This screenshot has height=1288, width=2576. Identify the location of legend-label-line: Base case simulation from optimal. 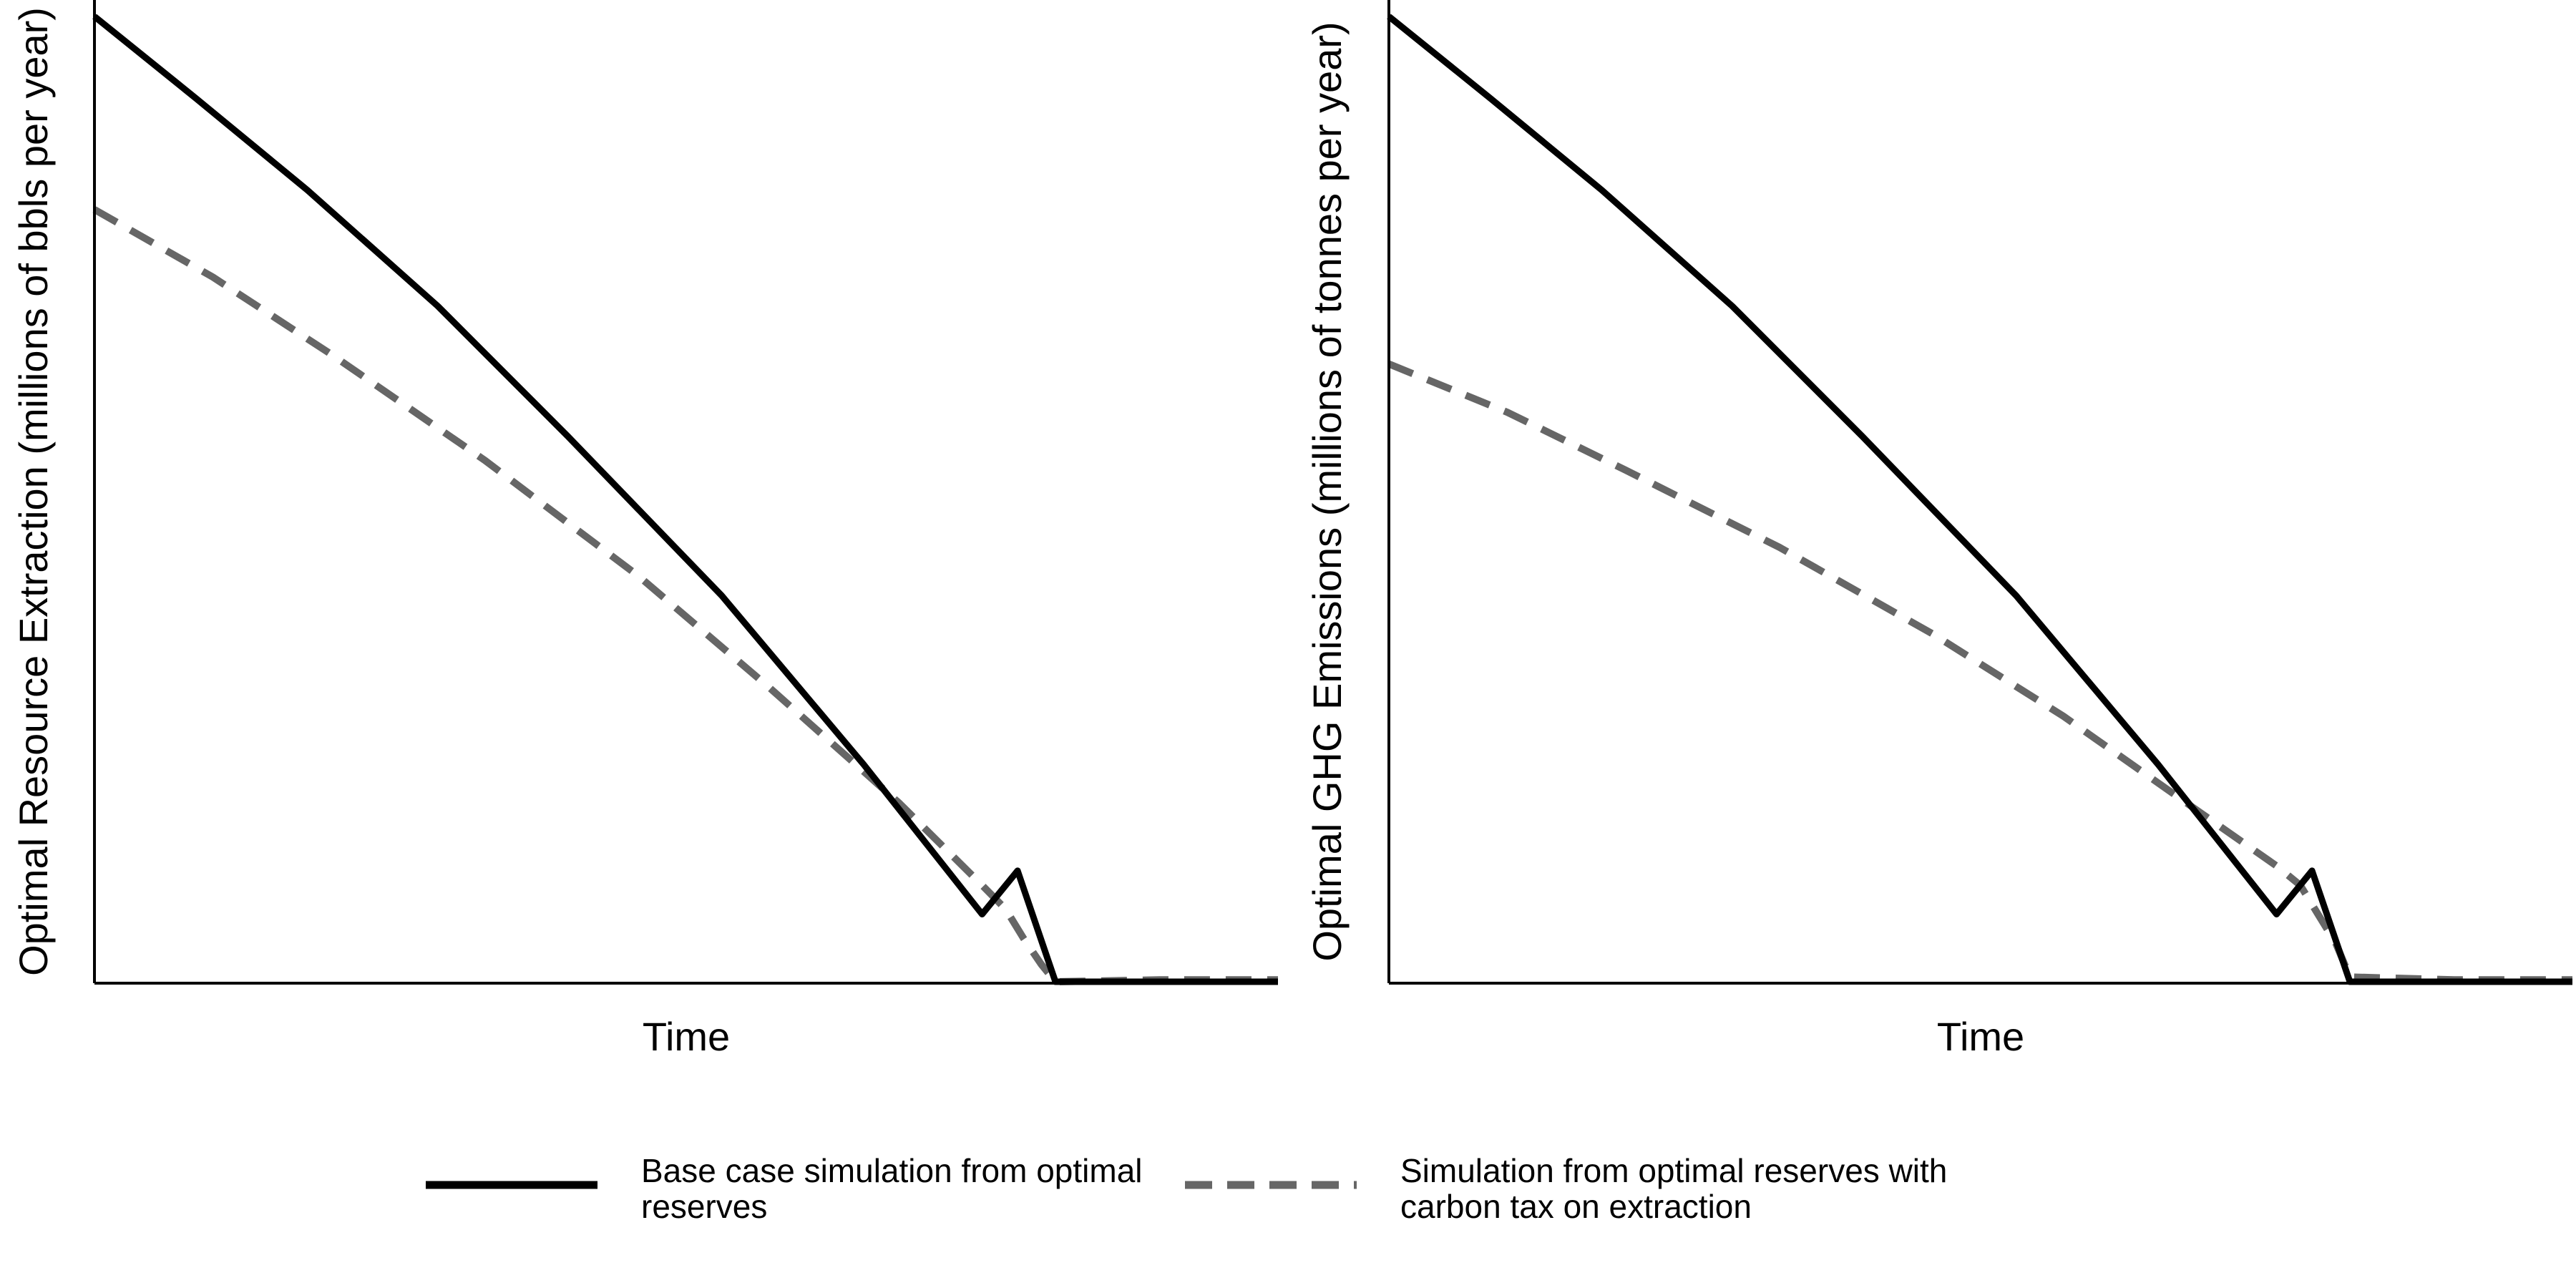
(892, 1170).